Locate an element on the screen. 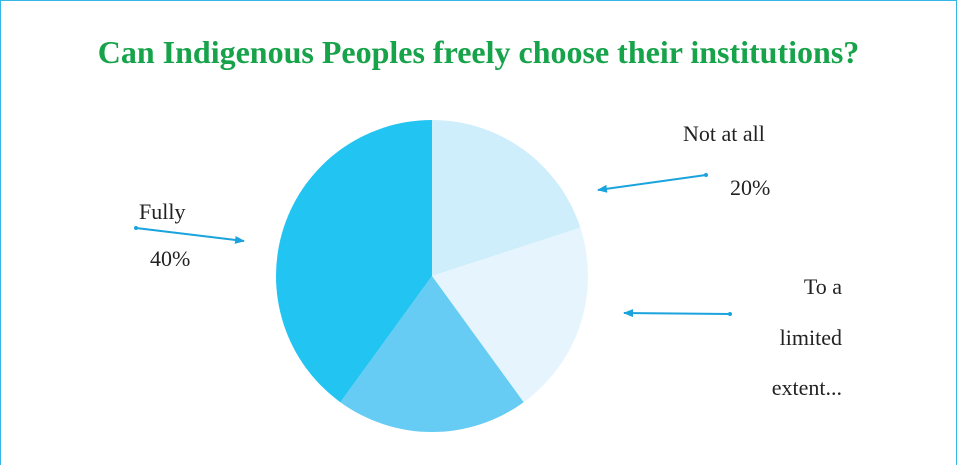  label-not-at-all: Not at all is located at coordinates (724, 133).